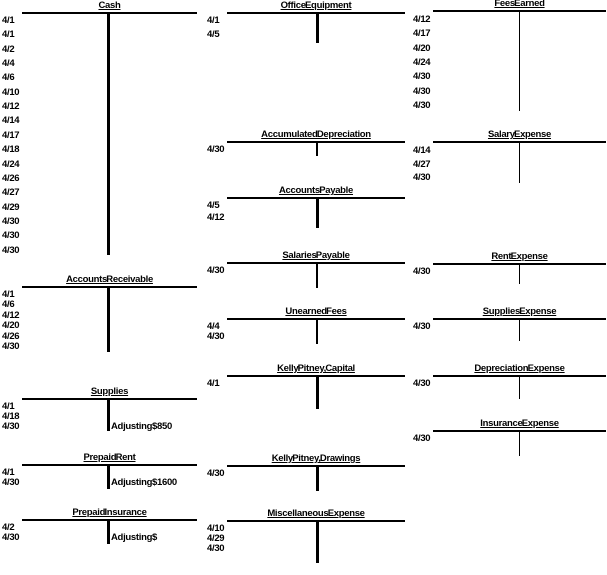  What do you see at coordinates (422, 164) in the screenshot?
I see `ledger-entry-date: 4/27` at bounding box center [422, 164].